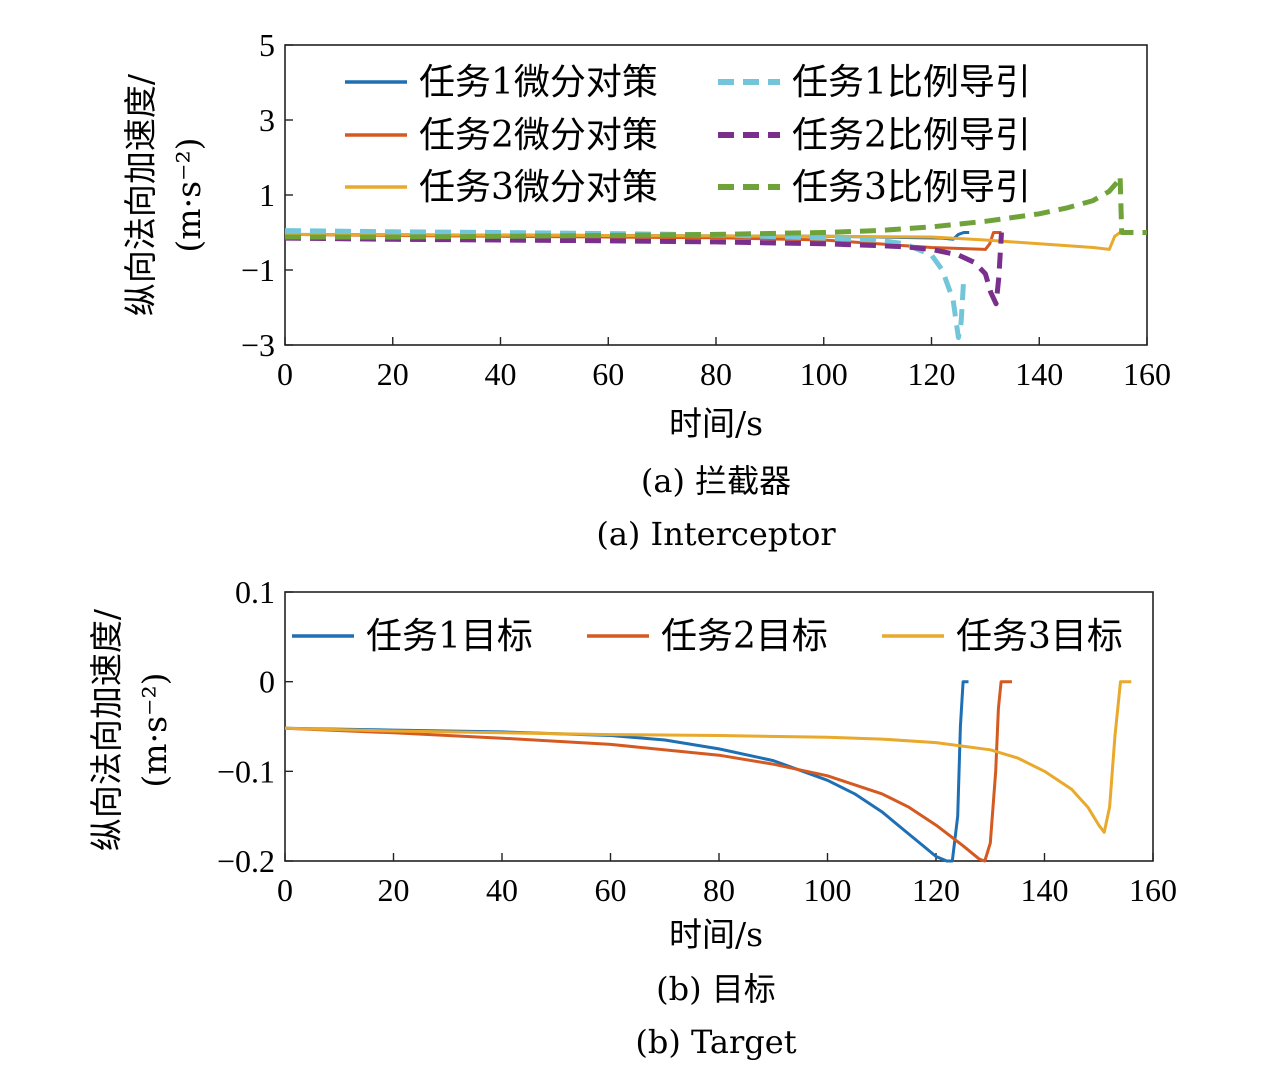 The width and height of the screenshot is (1276, 1068). Describe the element at coordinates (140, 194) in the screenshot. I see `ylabel-a: 纵向法向加速度/` at that location.